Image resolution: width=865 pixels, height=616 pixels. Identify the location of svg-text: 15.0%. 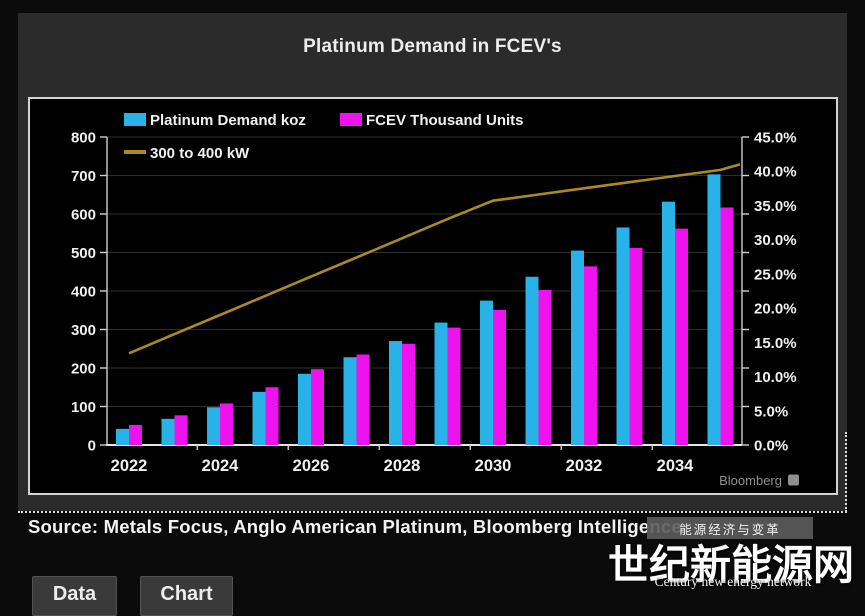
(775, 343).